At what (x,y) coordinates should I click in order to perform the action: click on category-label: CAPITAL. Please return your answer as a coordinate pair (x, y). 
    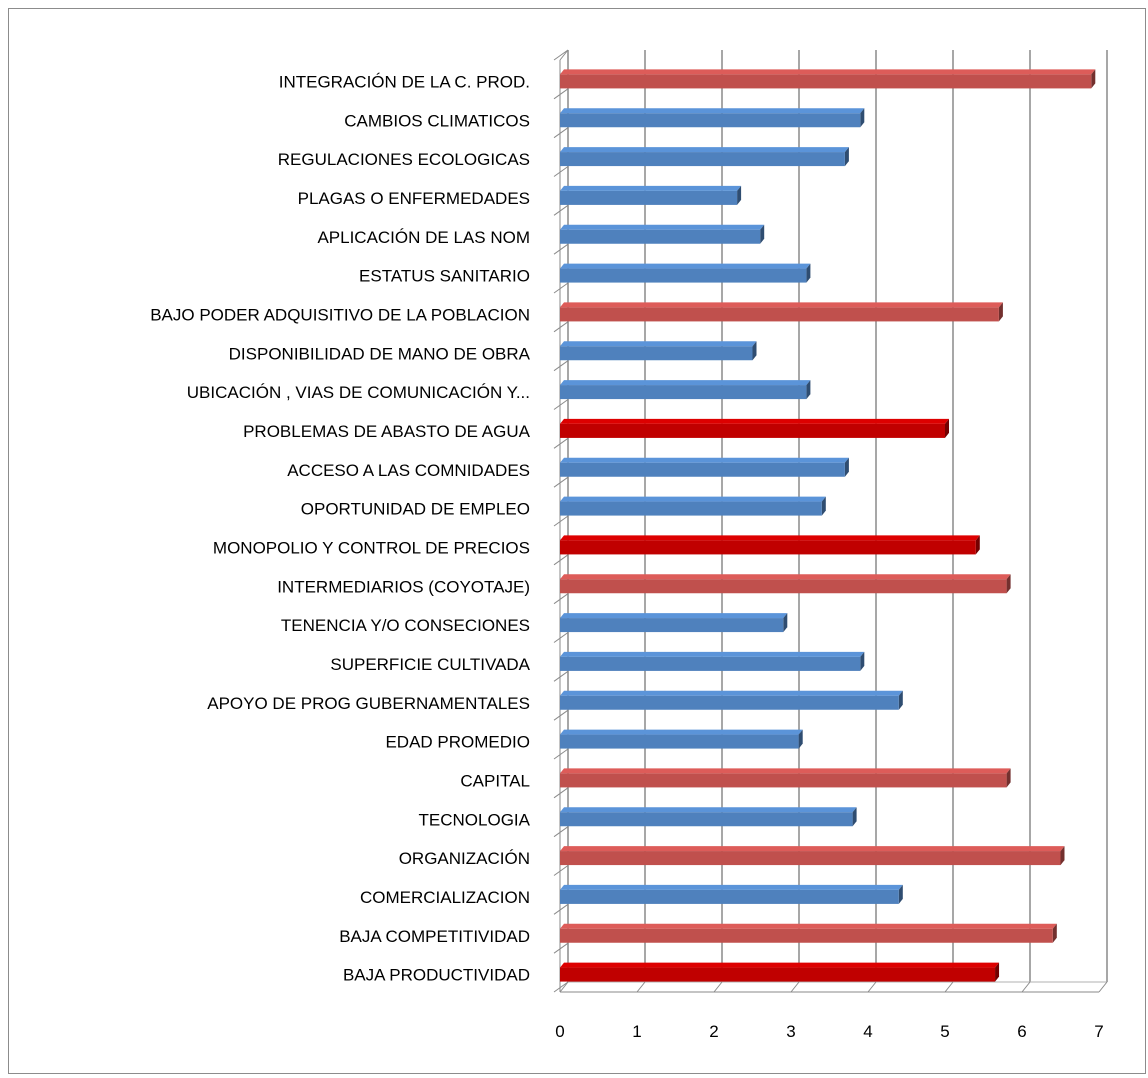
    Looking at the image, I should click on (495, 780).